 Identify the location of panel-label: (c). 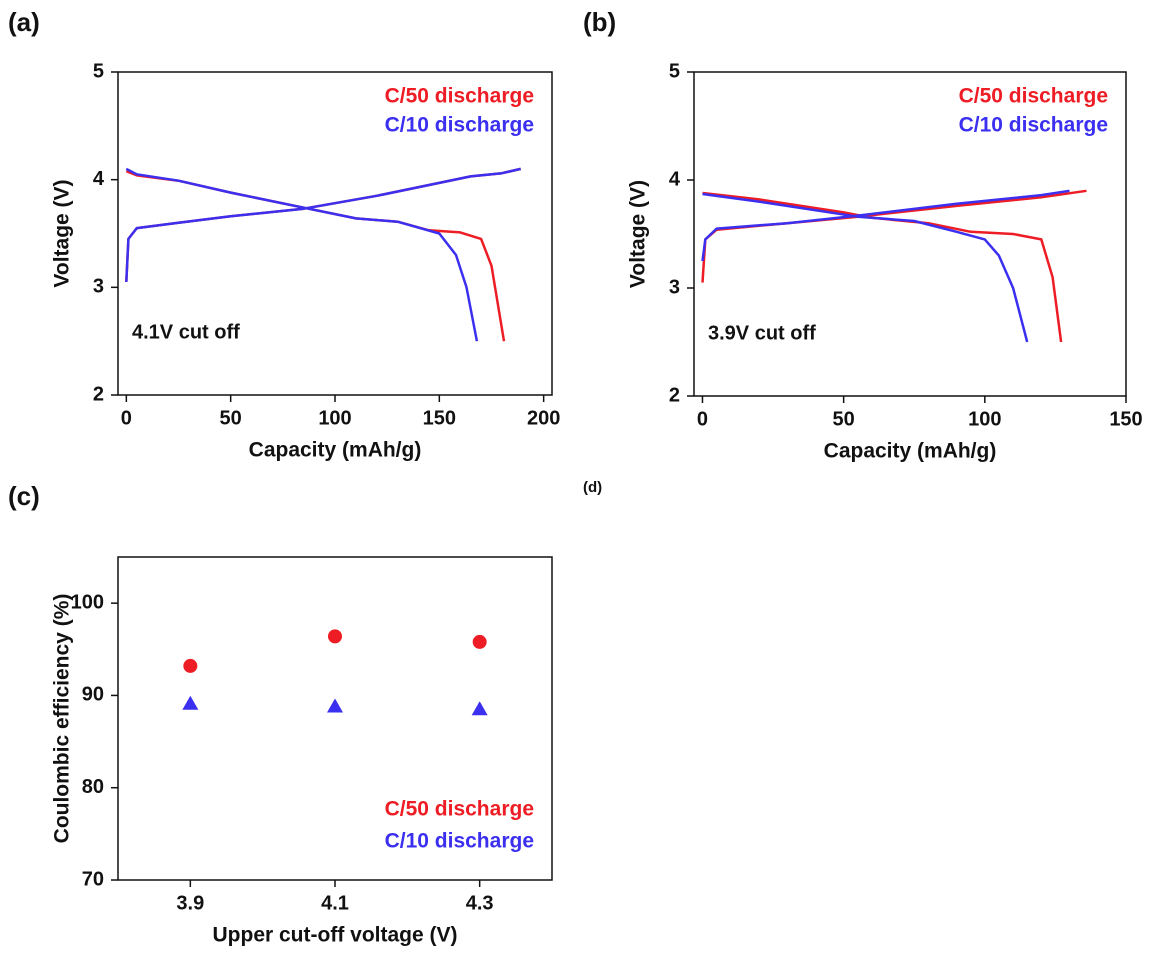
(24, 496).